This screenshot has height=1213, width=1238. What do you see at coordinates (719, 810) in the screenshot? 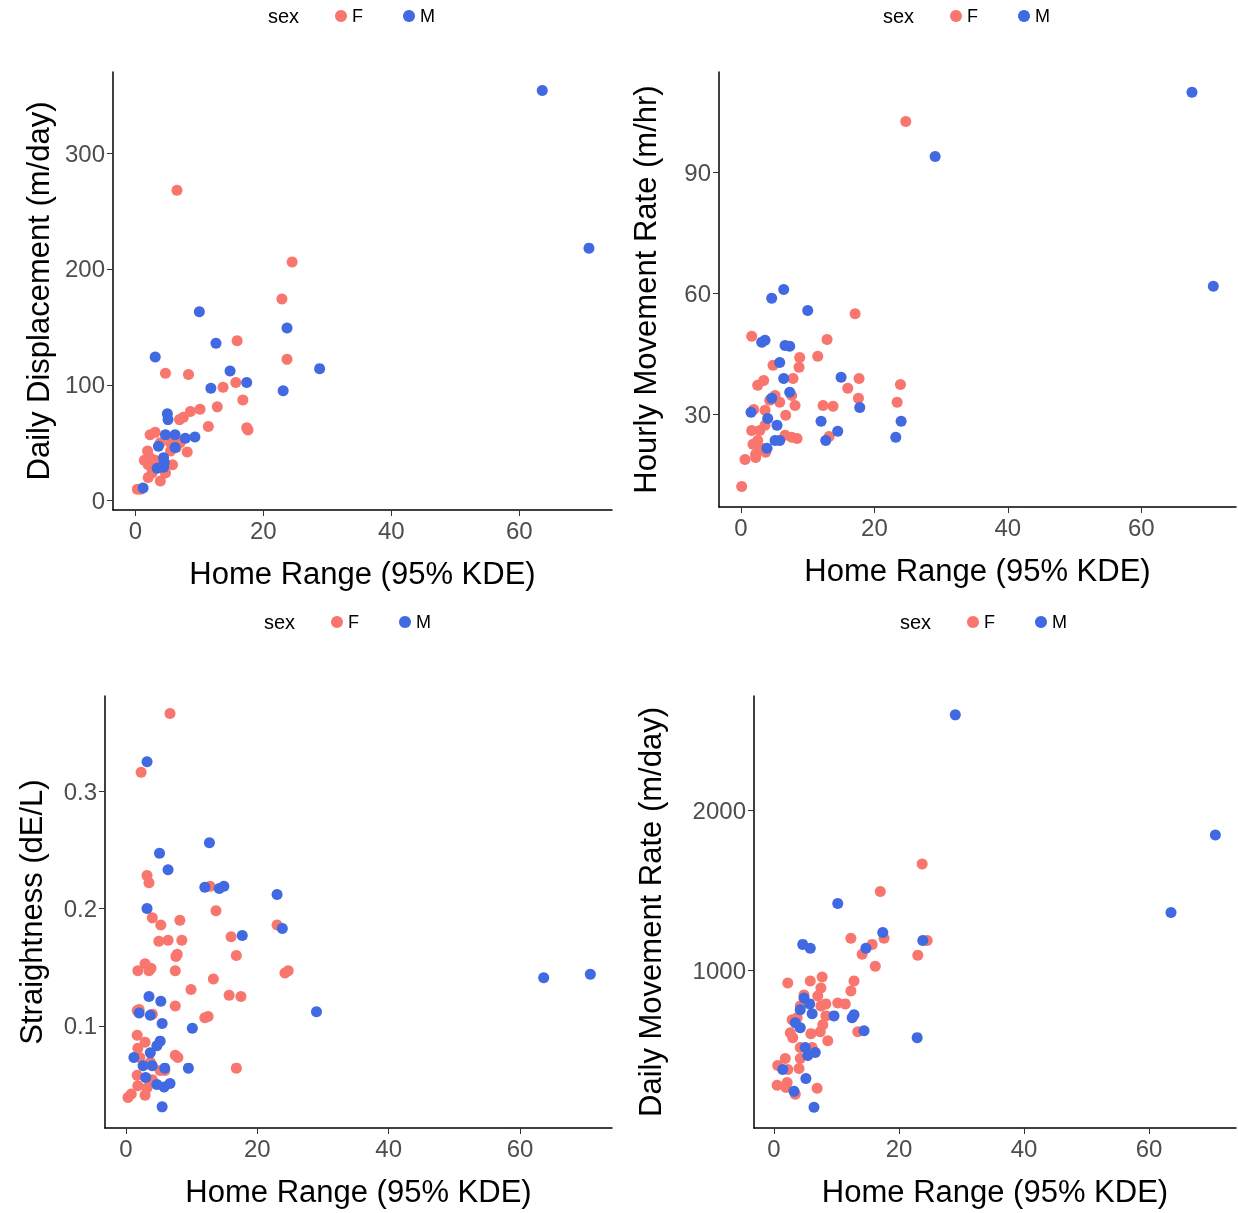
I see `y-tick-label: 2000` at bounding box center [719, 810].